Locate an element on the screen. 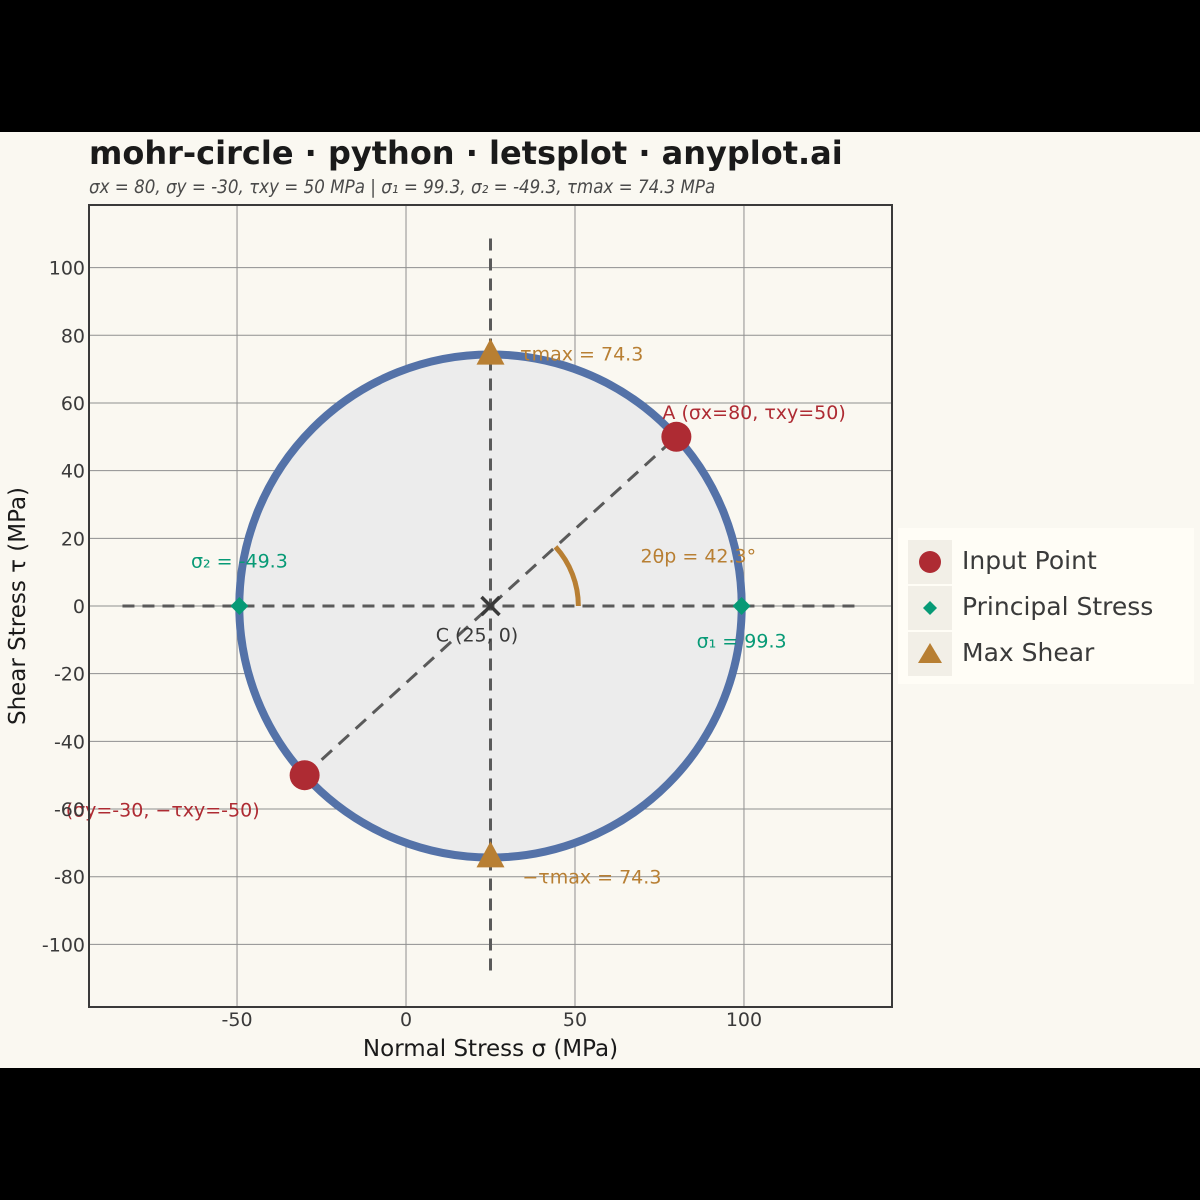  y-tick-label: 20 is located at coordinates (73, 539).